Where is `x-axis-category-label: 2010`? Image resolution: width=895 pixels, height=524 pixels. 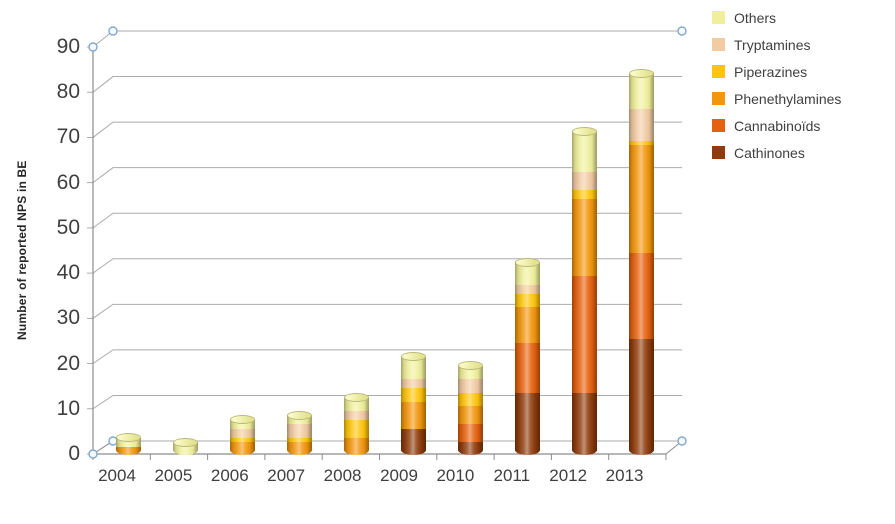 x-axis-category-label: 2010 is located at coordinates (455, 475).